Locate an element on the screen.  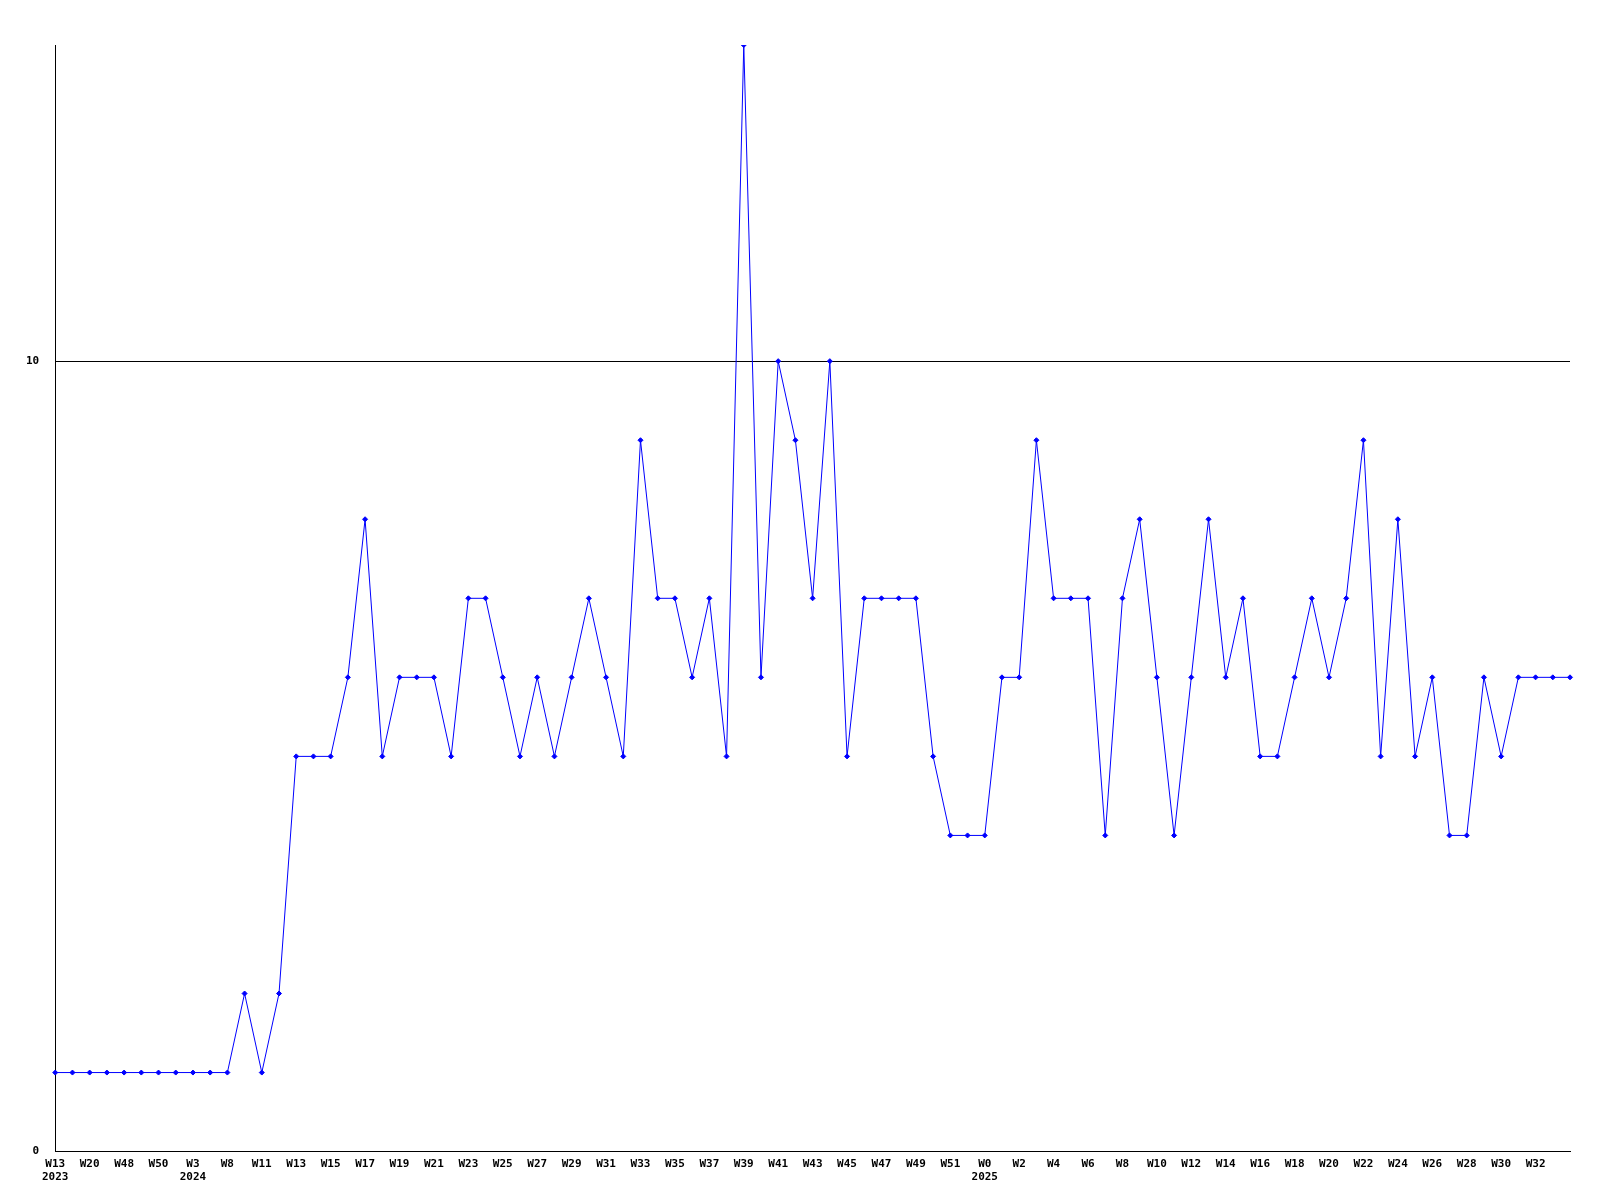
x-tick-label: W13 2023 is located at coordinates (55, 1170).